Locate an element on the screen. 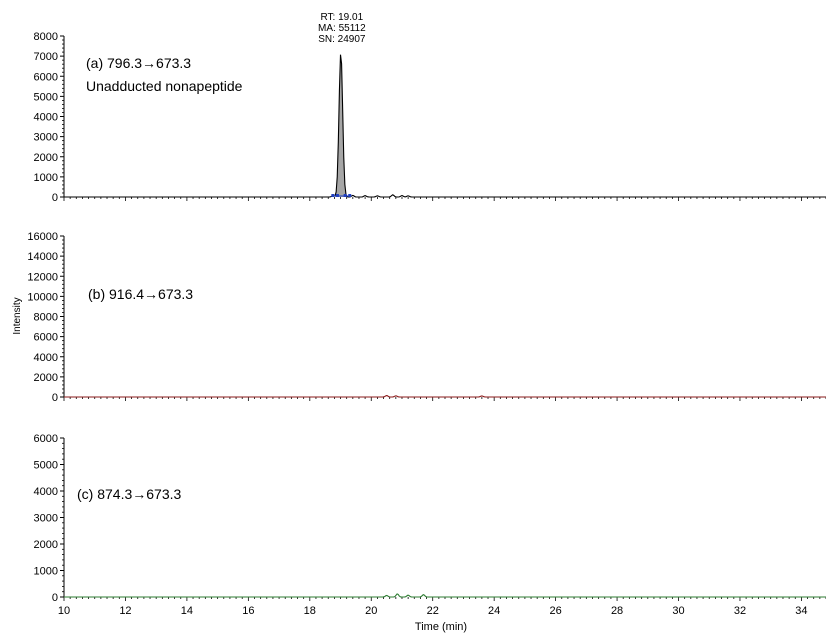 Image resolution: width=826 pixels, height=633 pixels. x-axis-label: Time (min) is located at coordinates (441, 627).